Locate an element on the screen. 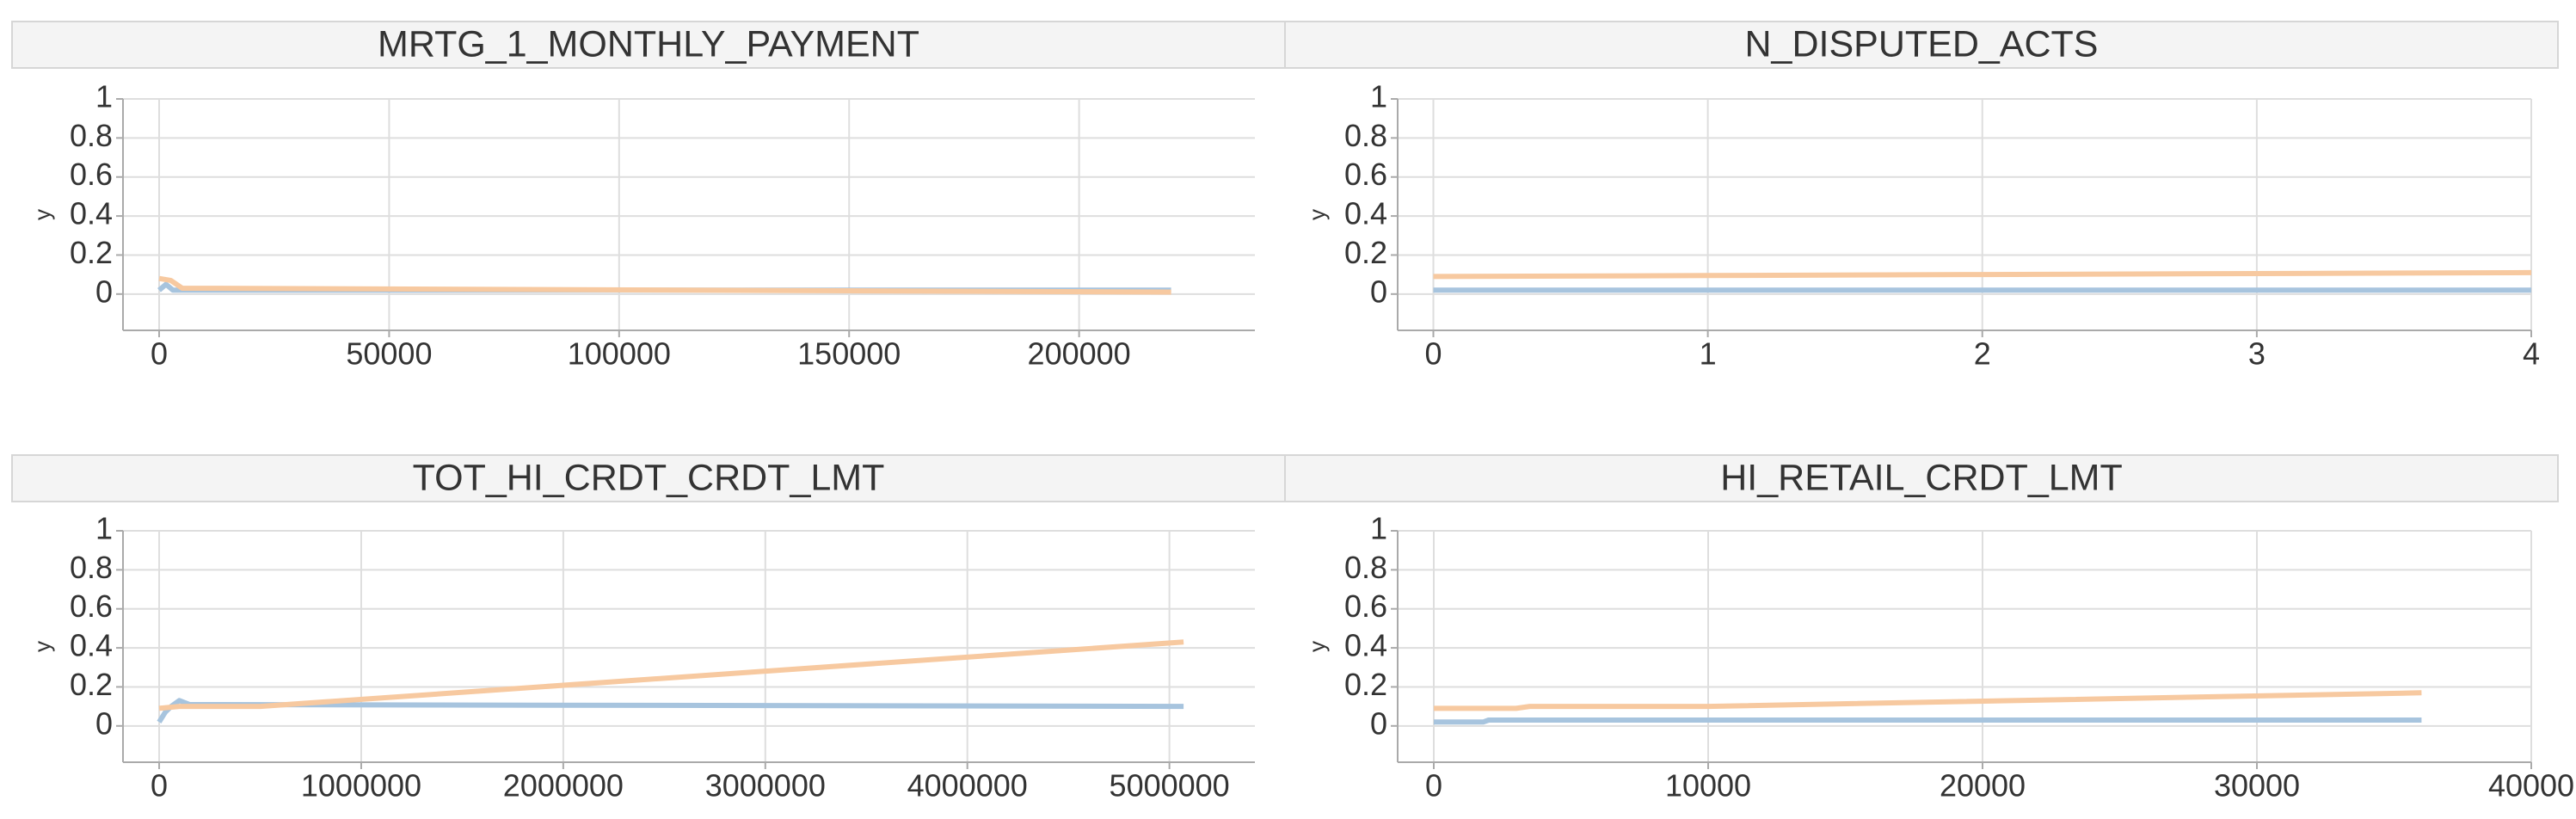 This screenshot has width=2576, height=819. x-tick-label: 3000000 is located at coordinates (765, 786).